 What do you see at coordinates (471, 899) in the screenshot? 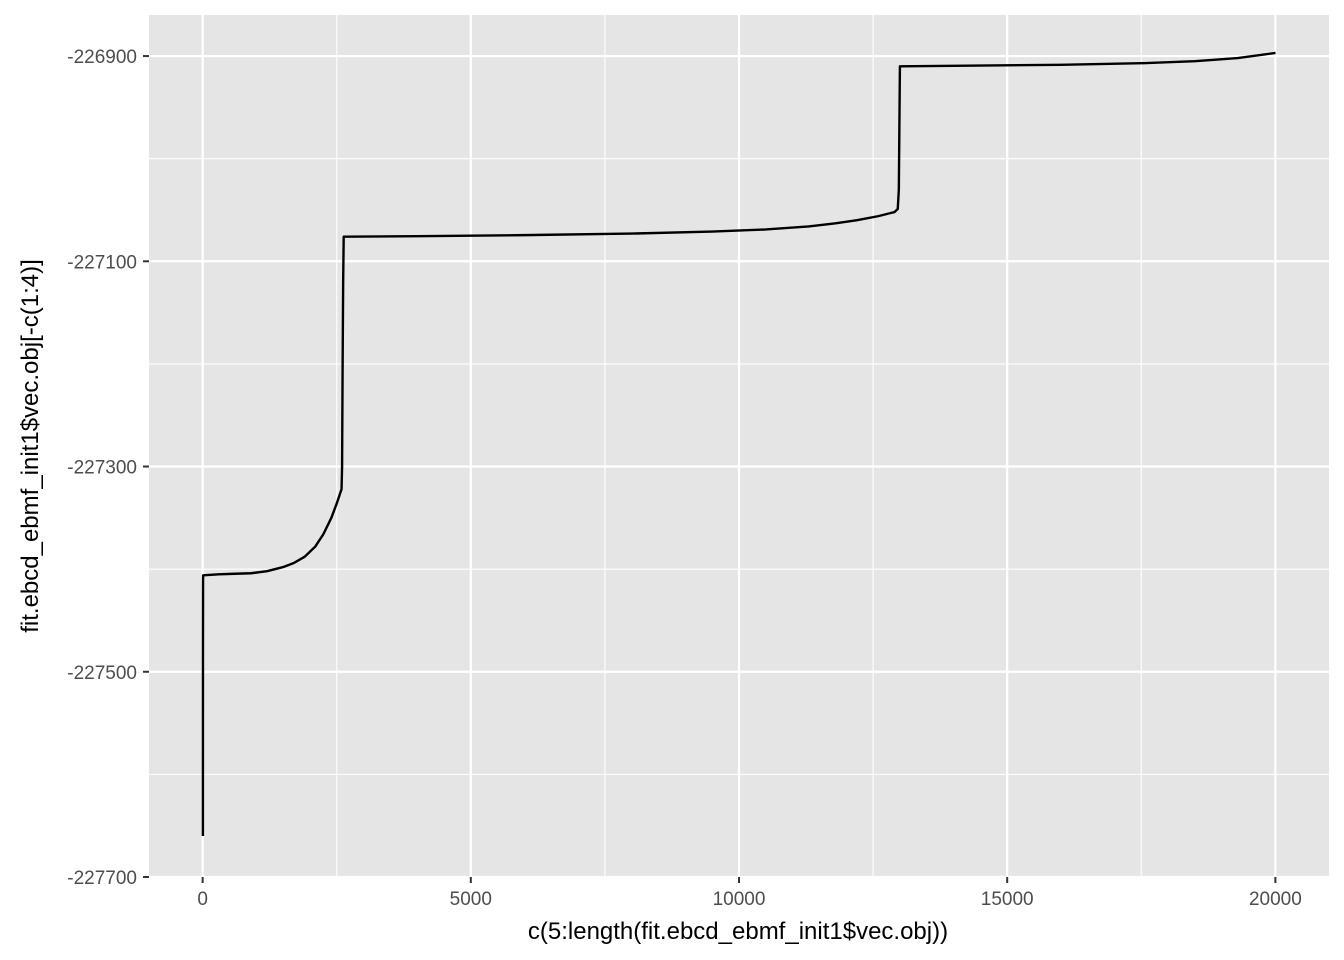
I see `x-tick-label: 5000` at bounding box center [471, 899].